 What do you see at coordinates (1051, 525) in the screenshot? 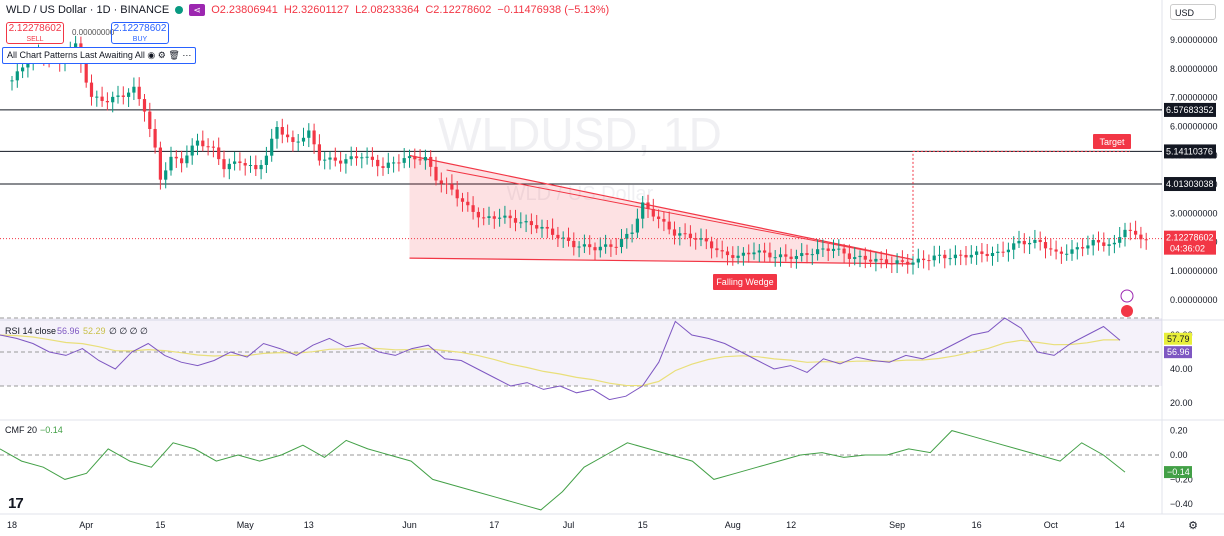
I see `time-tick-label: Oct` at bounding box center [1051, 525].